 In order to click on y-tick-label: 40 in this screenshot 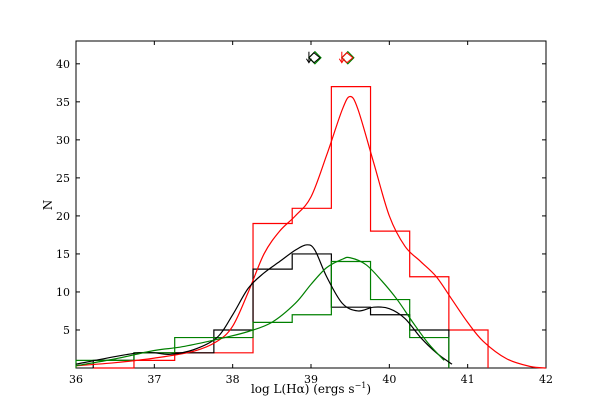, I will do `click(63, 64)`.